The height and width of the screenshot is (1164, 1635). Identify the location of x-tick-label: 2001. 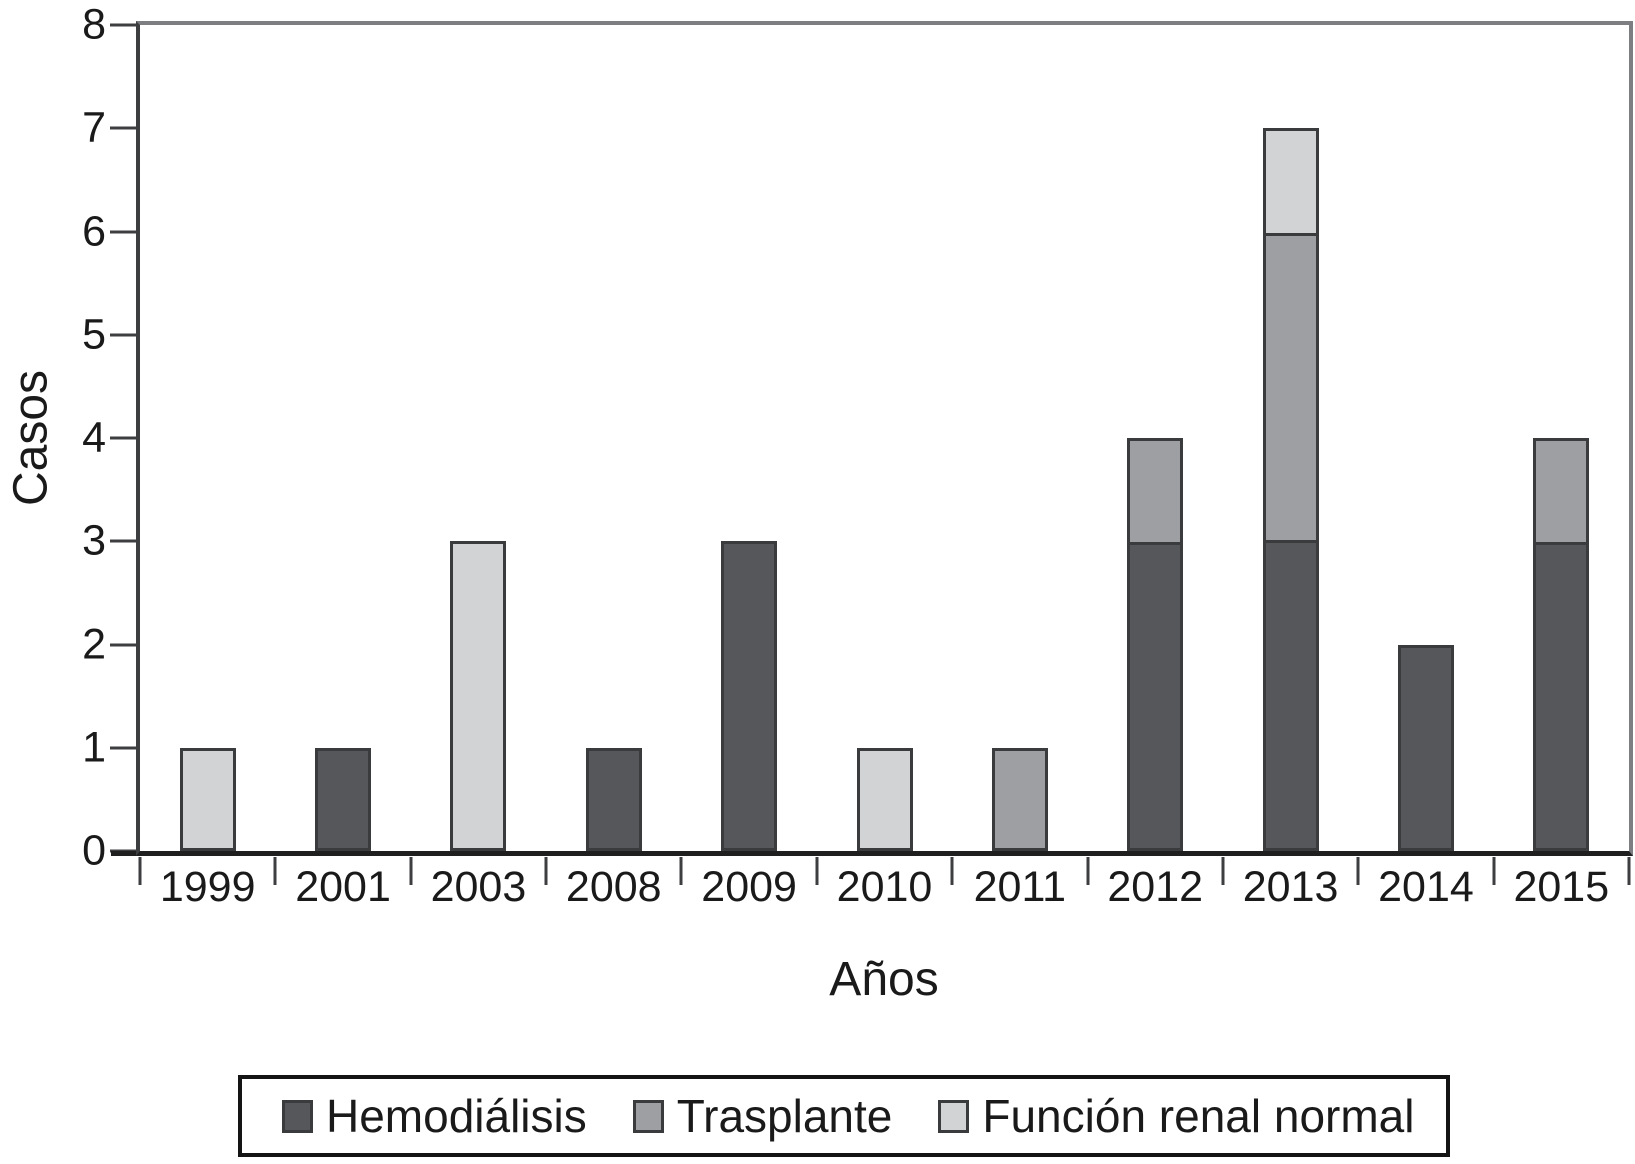
(343, 887).